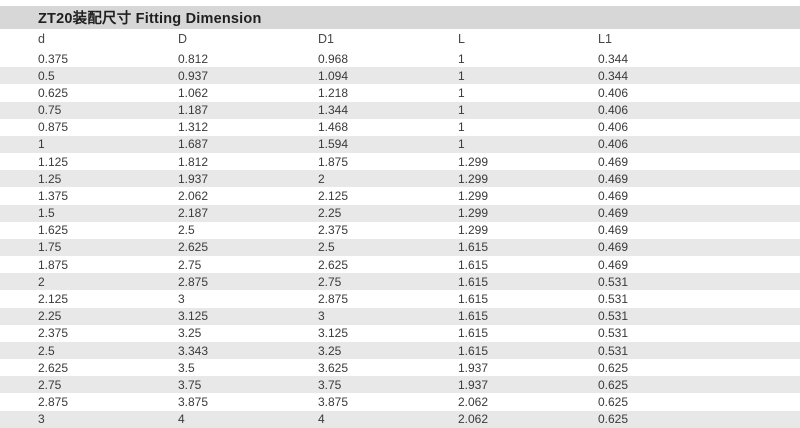 This screenshot has height=428, width=800. I want to click on table-cell: 0.937, so click(193, 75).